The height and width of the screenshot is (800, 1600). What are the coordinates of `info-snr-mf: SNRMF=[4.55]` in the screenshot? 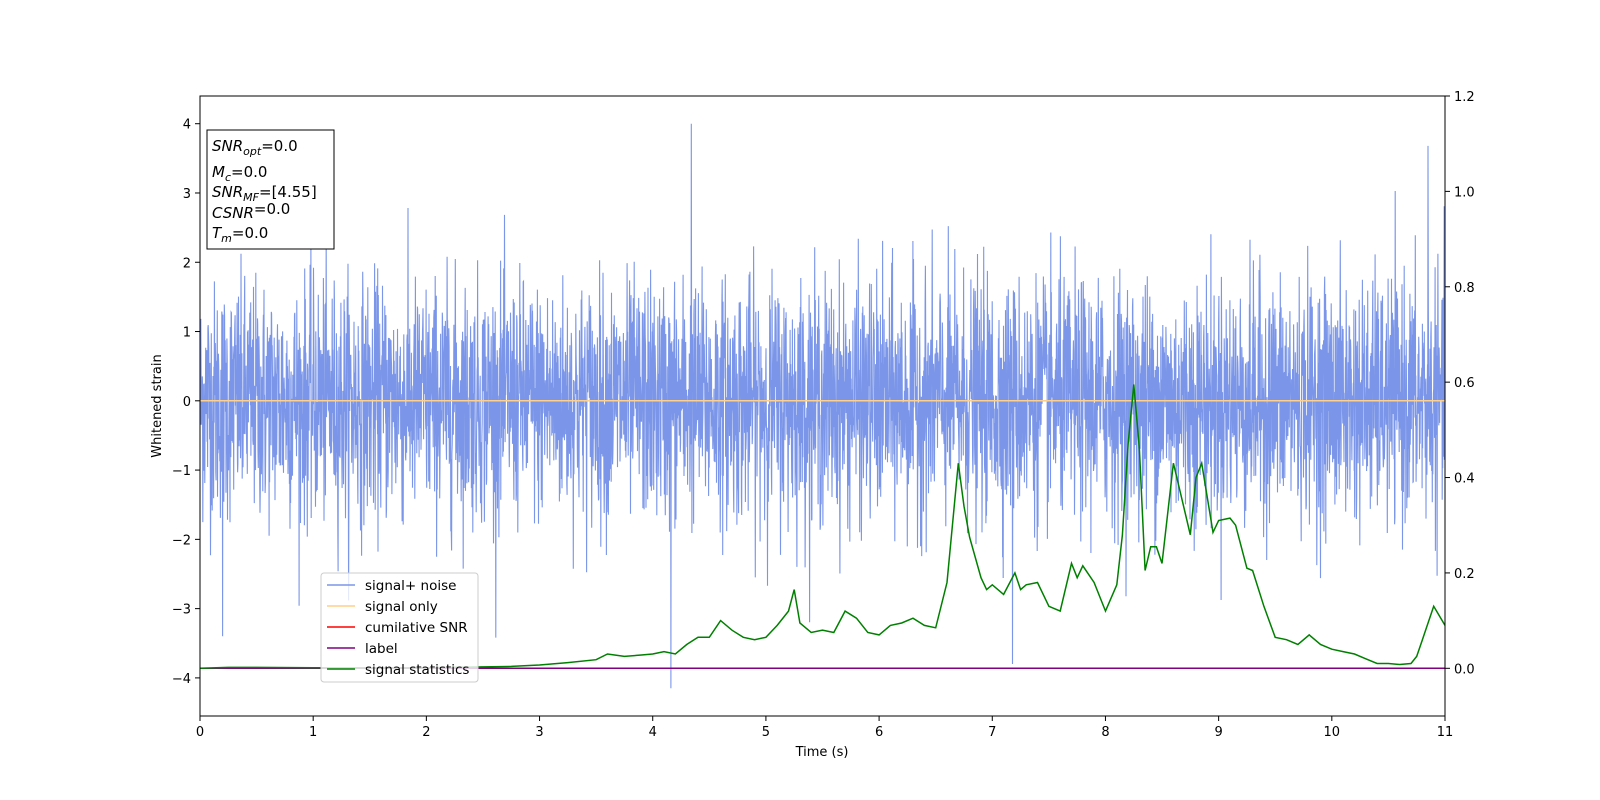 It's located at (264, 193).